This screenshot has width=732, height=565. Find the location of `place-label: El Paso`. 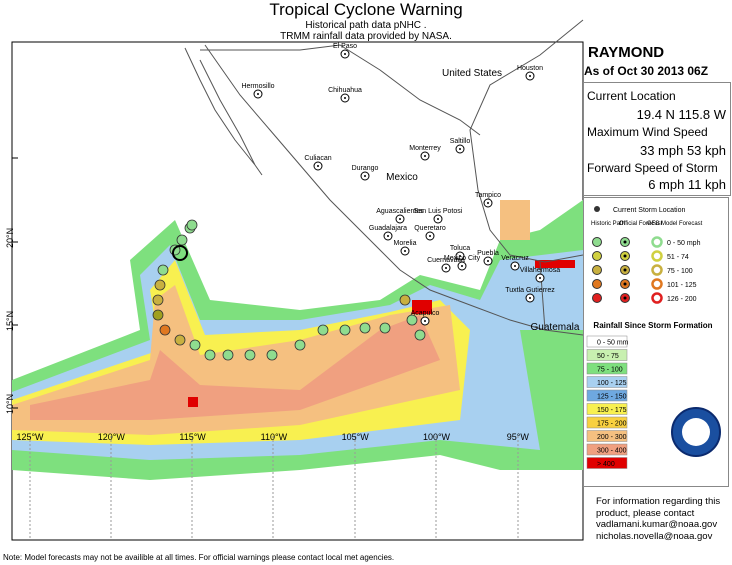

place-label: El Paso is located at coordinates (345, 46).